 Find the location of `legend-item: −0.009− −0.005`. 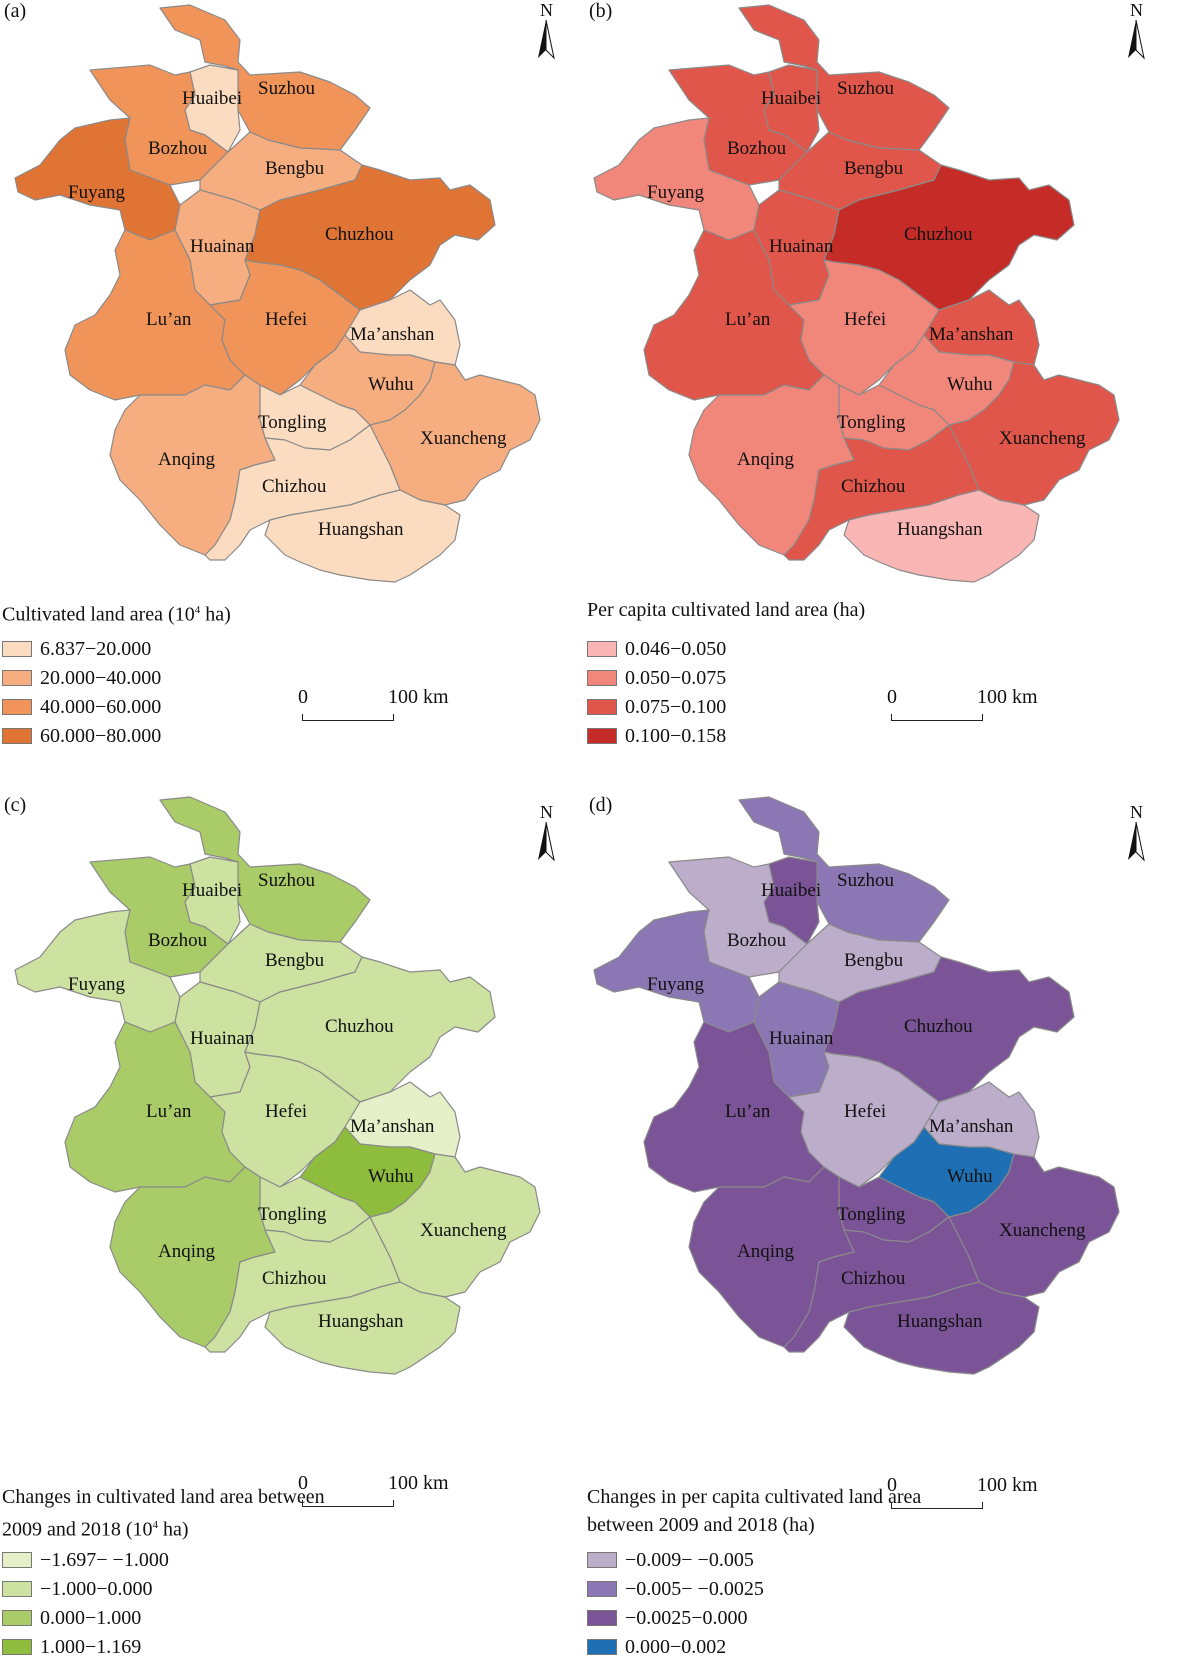

legend-item: −0.009− −0.005 is located at coordinates (670, 1560).